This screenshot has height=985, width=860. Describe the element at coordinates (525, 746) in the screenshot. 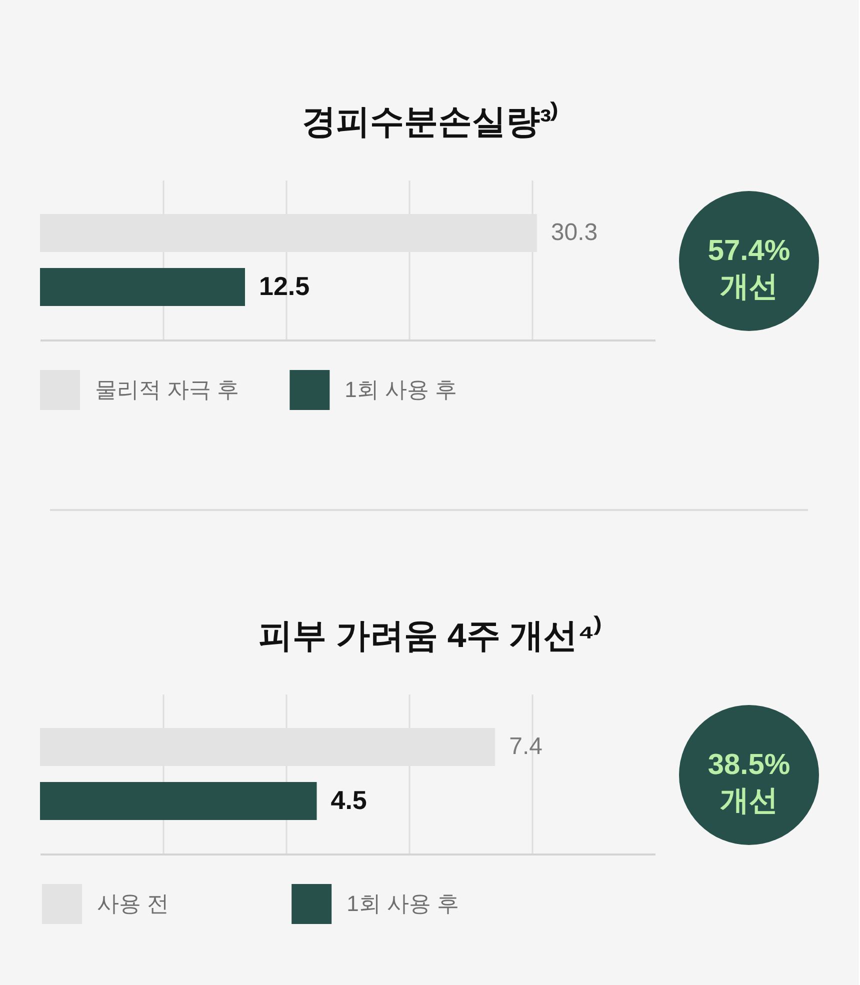

I see `data-label: 7.4` at that location.